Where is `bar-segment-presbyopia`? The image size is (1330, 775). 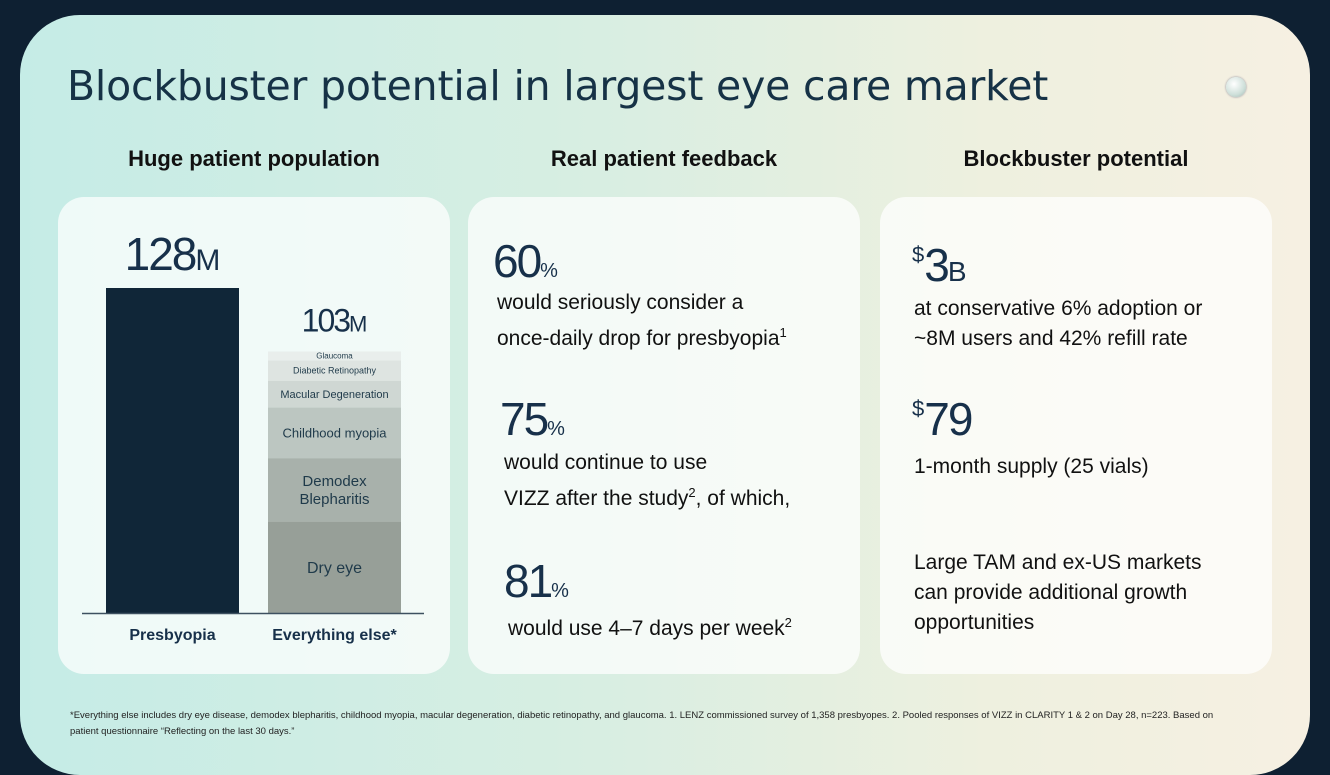
bar-segment-presbyopia is located at coordinates (172, 450).